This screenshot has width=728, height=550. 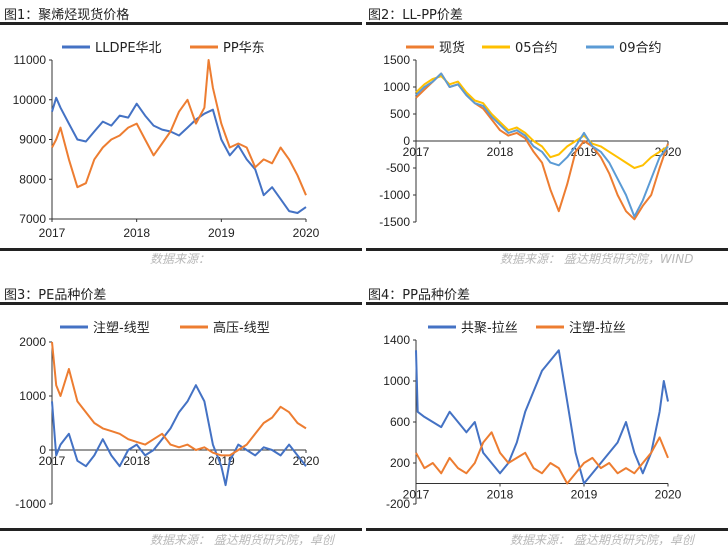 I want to click on y-tick-label: 8000, so click(x=32, y=179).